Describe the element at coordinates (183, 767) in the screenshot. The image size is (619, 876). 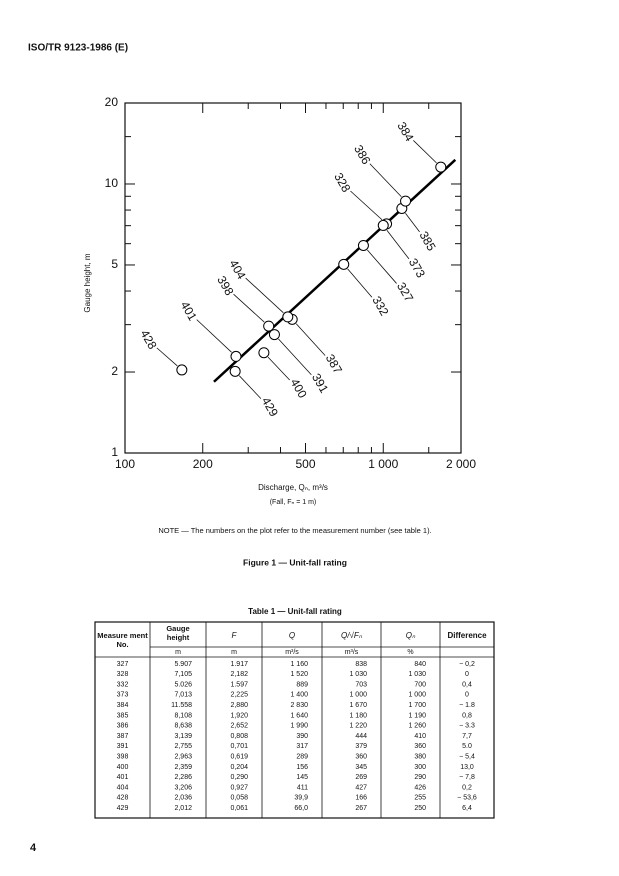
I see `table-cell: 2,359` at that location.